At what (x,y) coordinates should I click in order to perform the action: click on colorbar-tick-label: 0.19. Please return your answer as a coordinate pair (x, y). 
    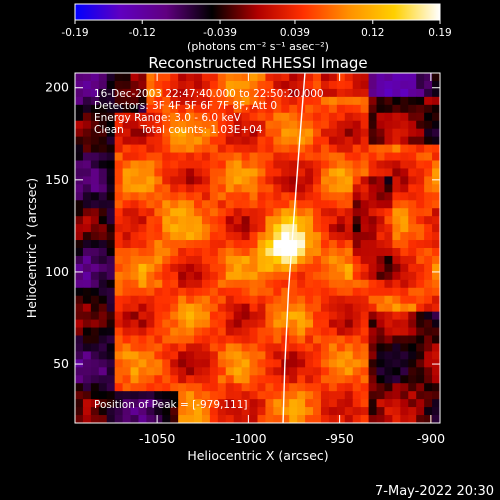
    Looking at the image, I should click on (439, 33).